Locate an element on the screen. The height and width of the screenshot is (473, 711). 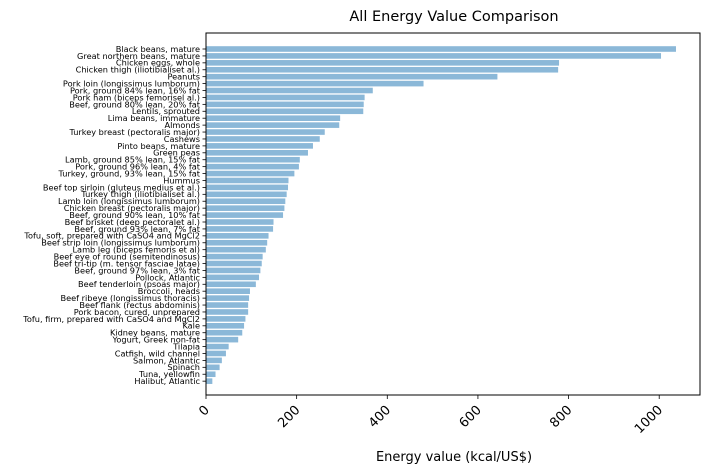
y-tick-label: Turkey breast (pectoralis major) is located at coordinates (134, 132).